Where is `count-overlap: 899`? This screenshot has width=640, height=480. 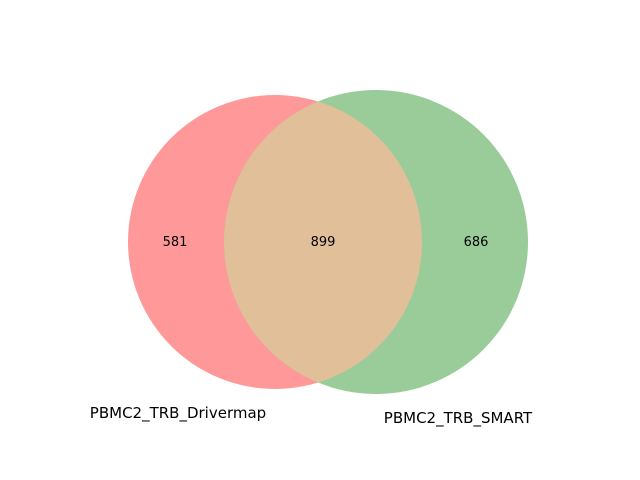 count-overlap: 899 is located at coordinates (323, 242).